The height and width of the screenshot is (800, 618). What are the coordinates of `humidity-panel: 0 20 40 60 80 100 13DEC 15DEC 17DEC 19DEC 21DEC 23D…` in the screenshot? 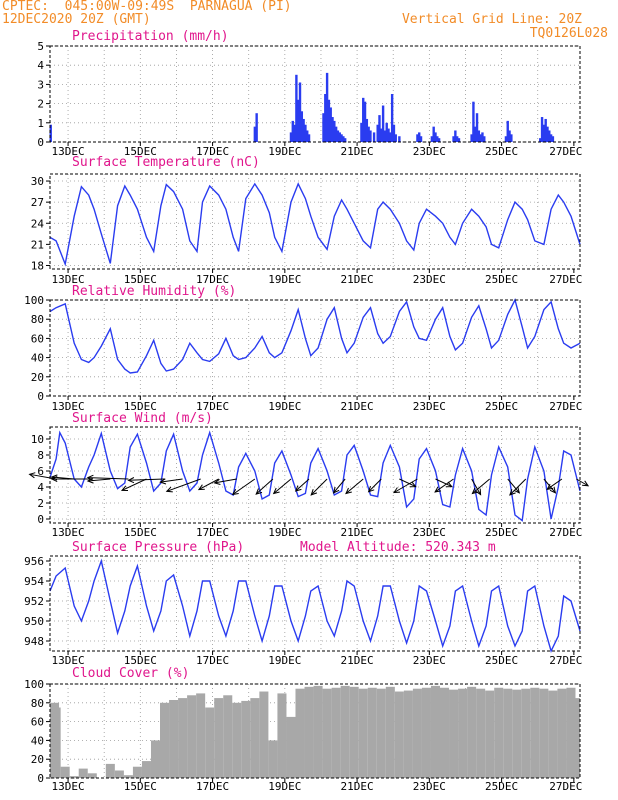 It's located at (303, 348).